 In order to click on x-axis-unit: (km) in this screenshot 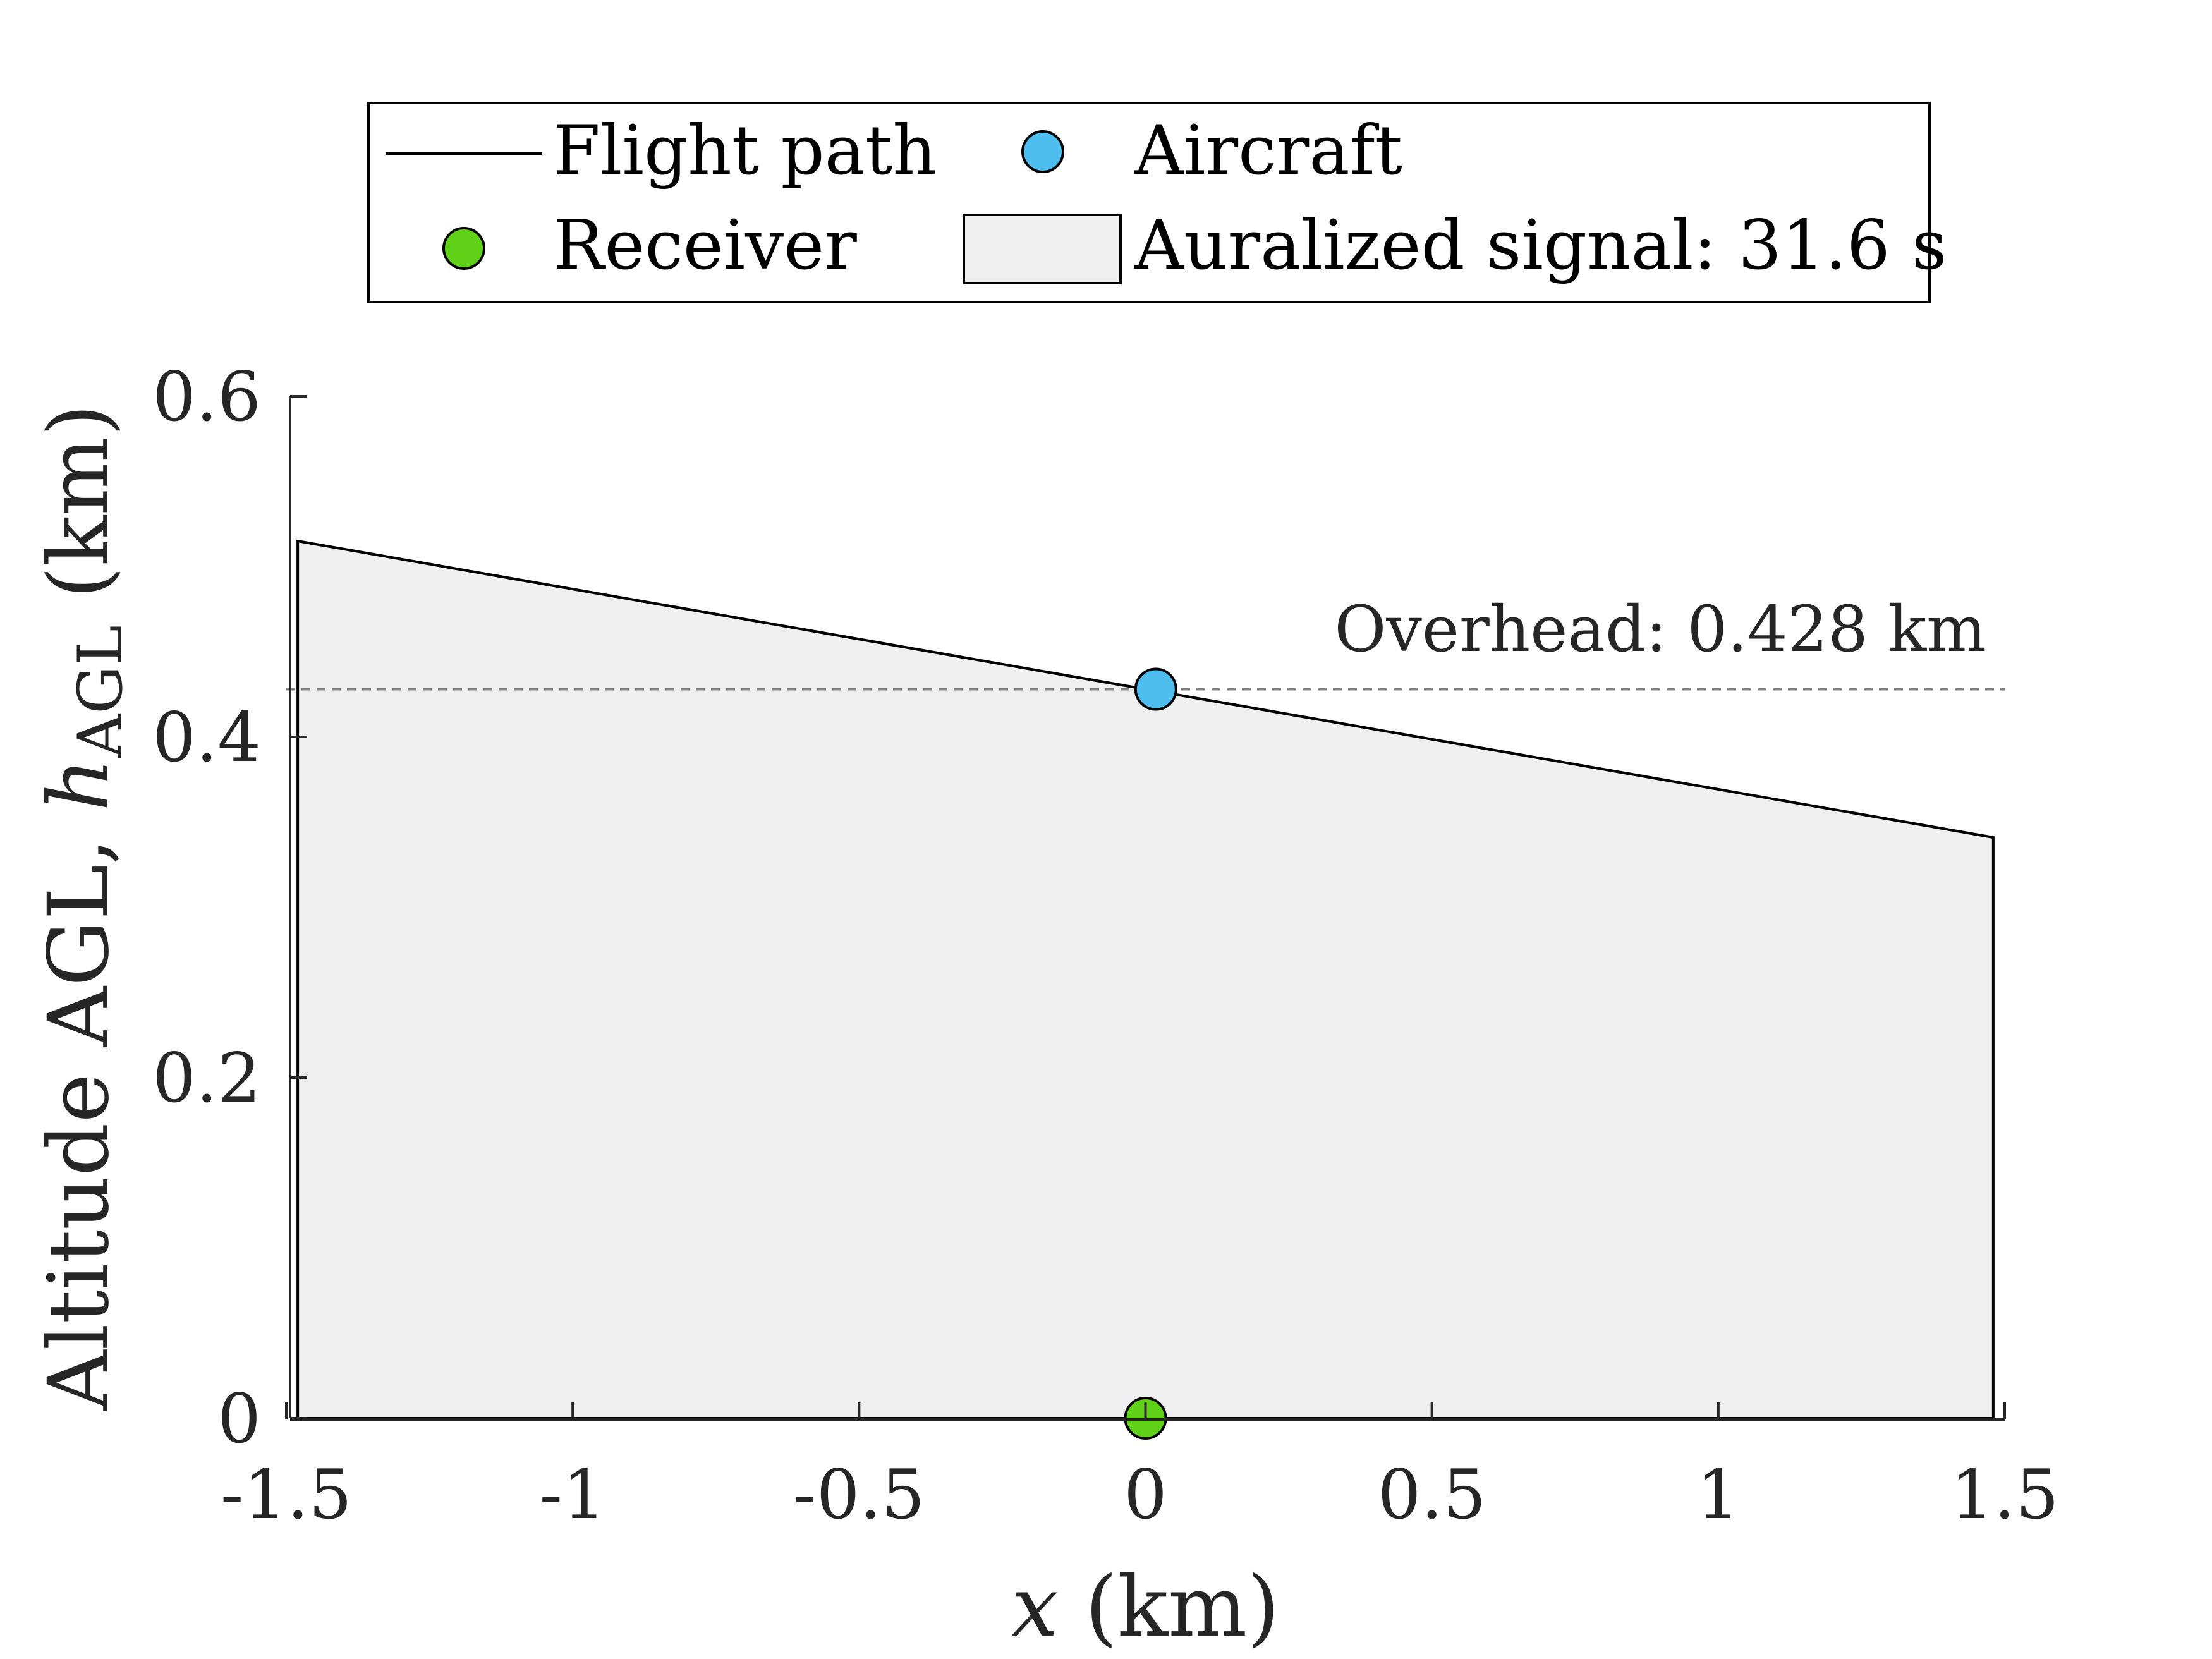, I will do `click(1182, 1607)`.